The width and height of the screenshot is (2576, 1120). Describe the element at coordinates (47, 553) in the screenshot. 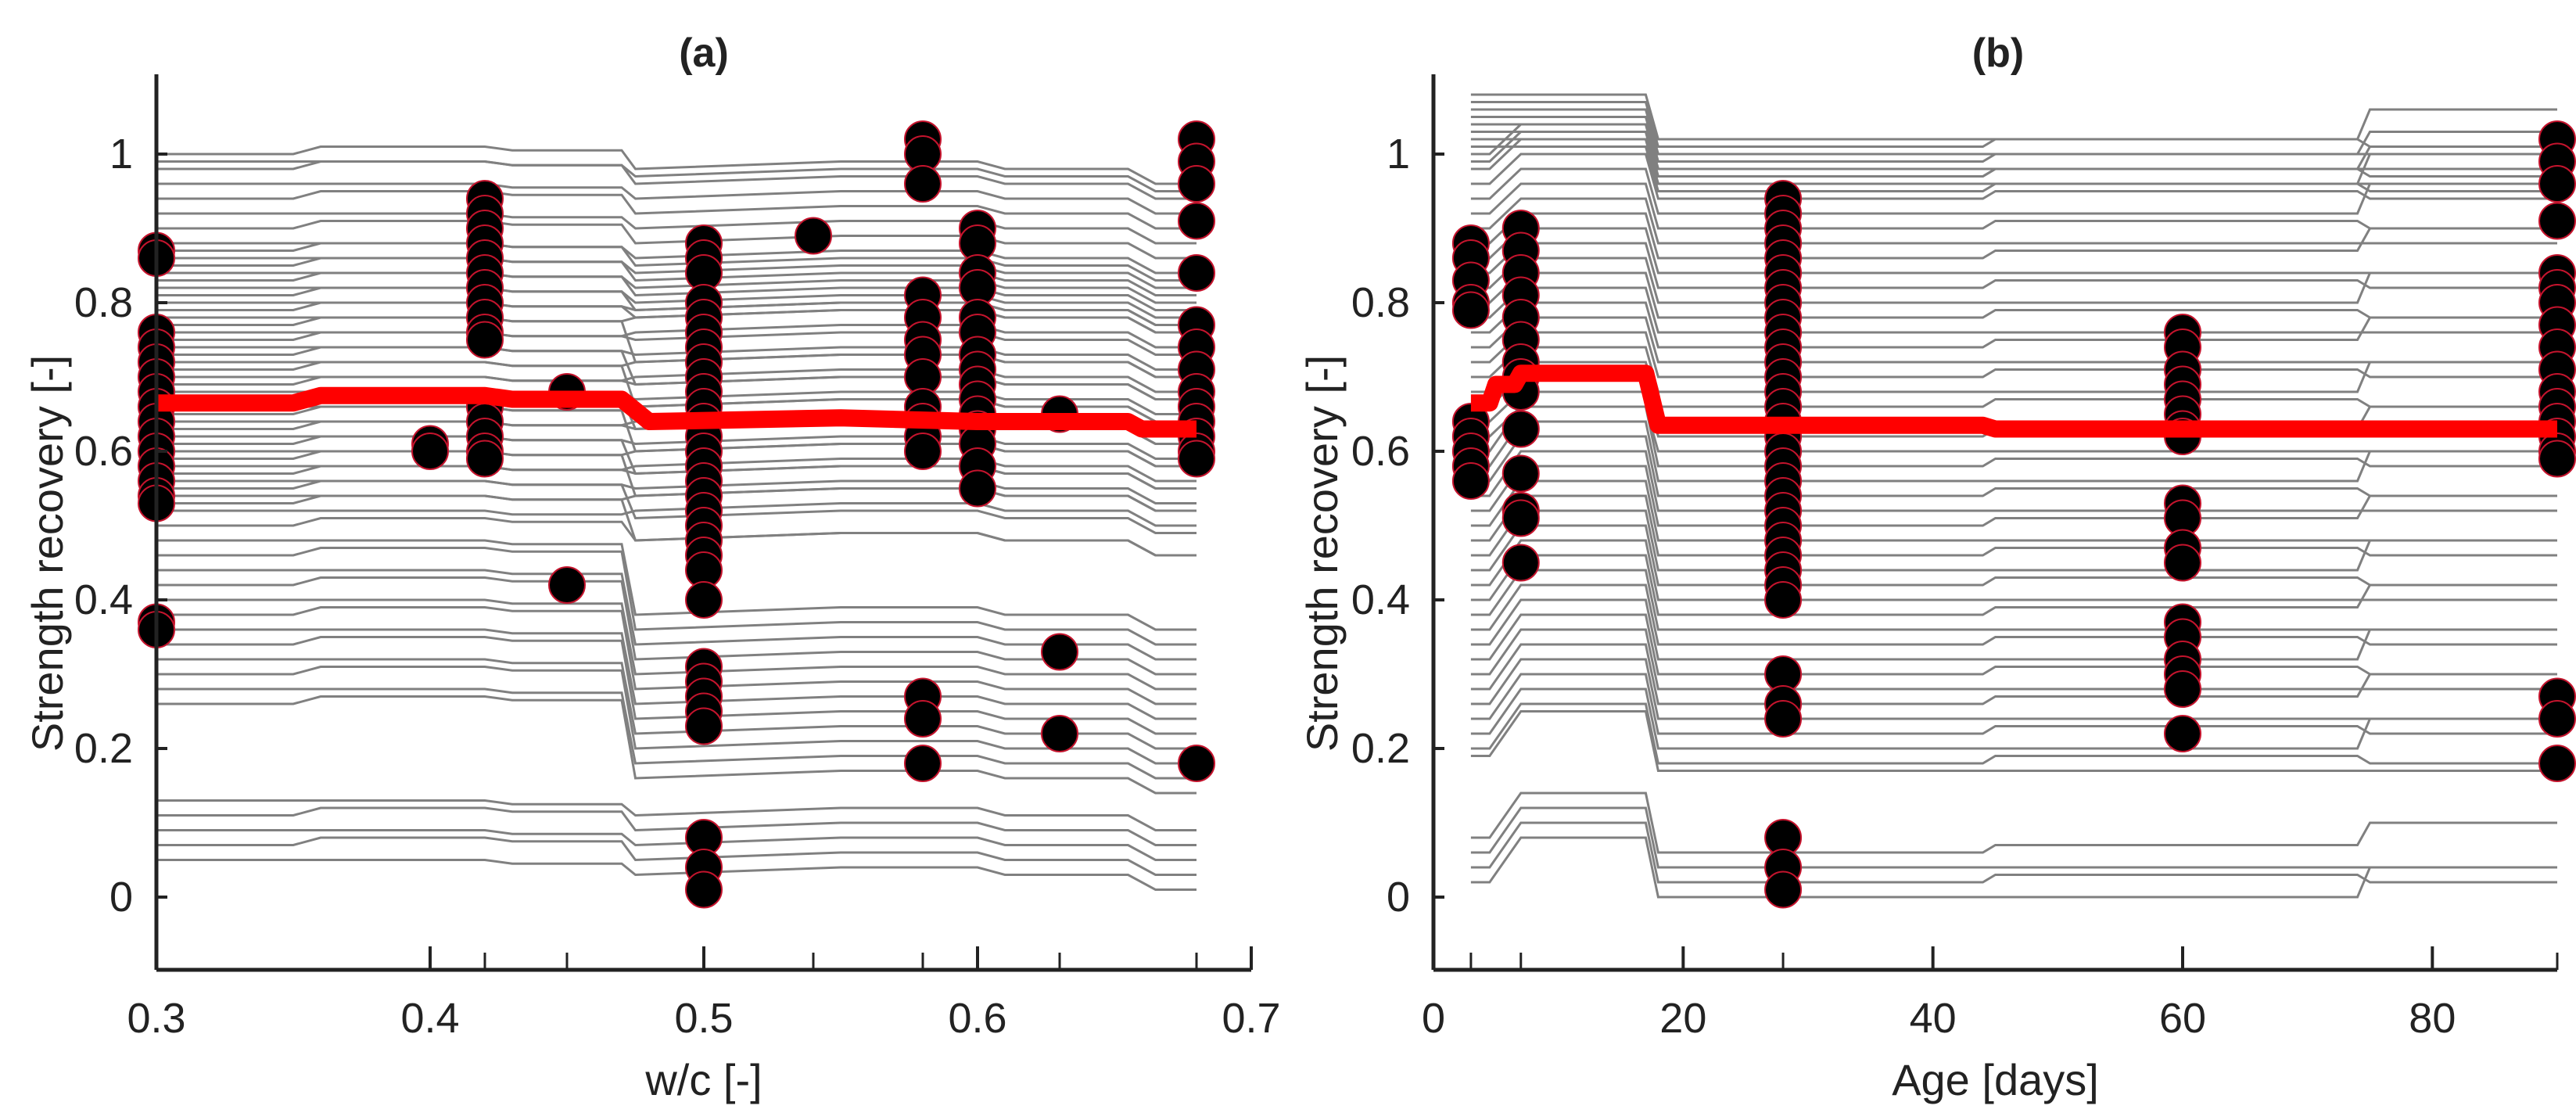

I see `y-axis-label: Strength recovery [-]` at that location.